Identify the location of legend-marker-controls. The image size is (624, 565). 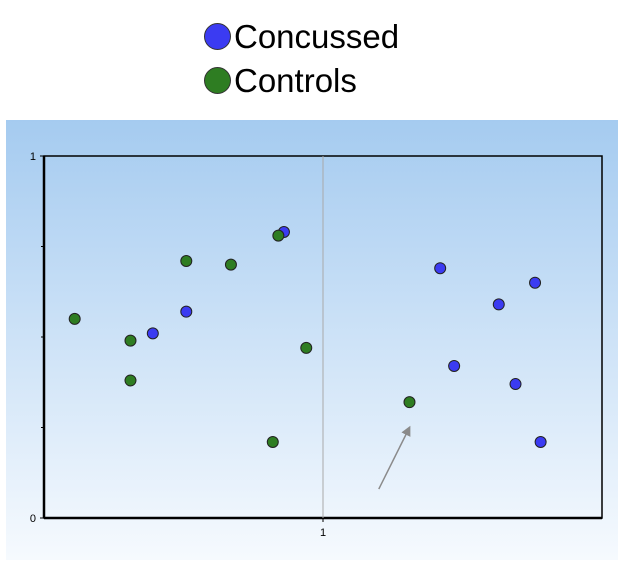
(217, 80).